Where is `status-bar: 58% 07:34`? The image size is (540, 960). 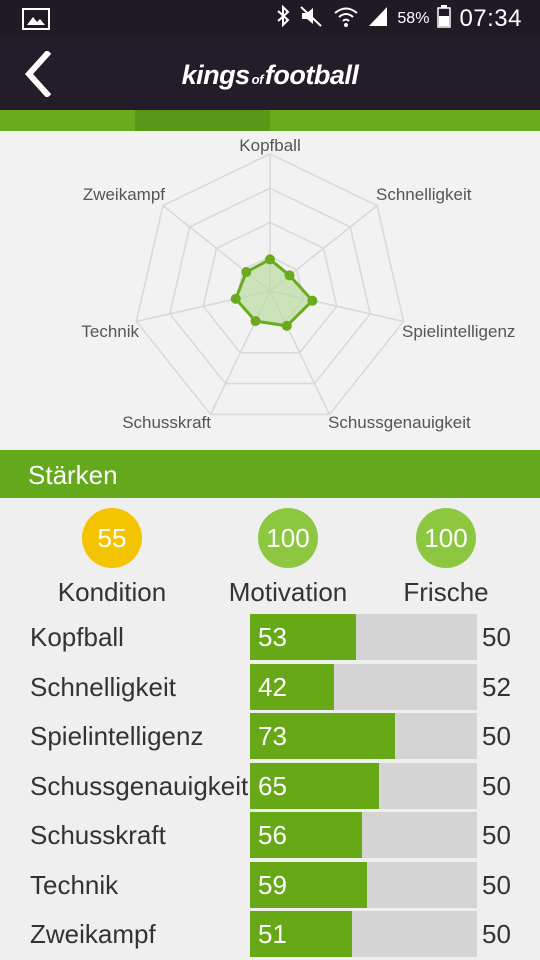 status-bar: 58% 07:34 is located at coordinates (270, 19).